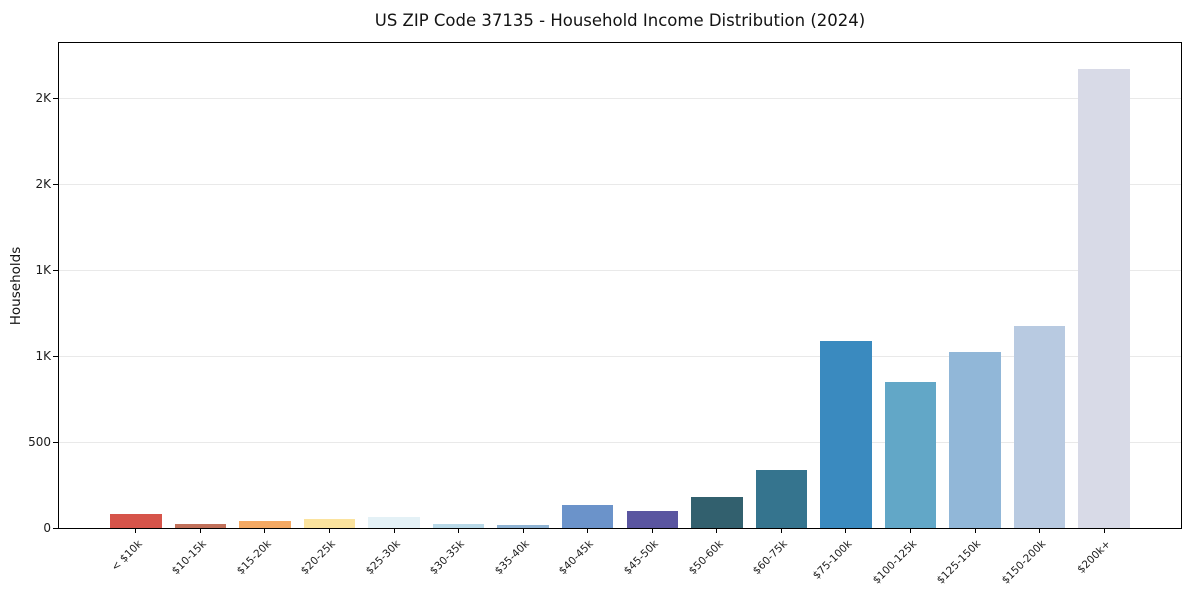  Describe the element at coordinates (587, 516) in the screenshot. I see `bar-$40-45k` at that location.